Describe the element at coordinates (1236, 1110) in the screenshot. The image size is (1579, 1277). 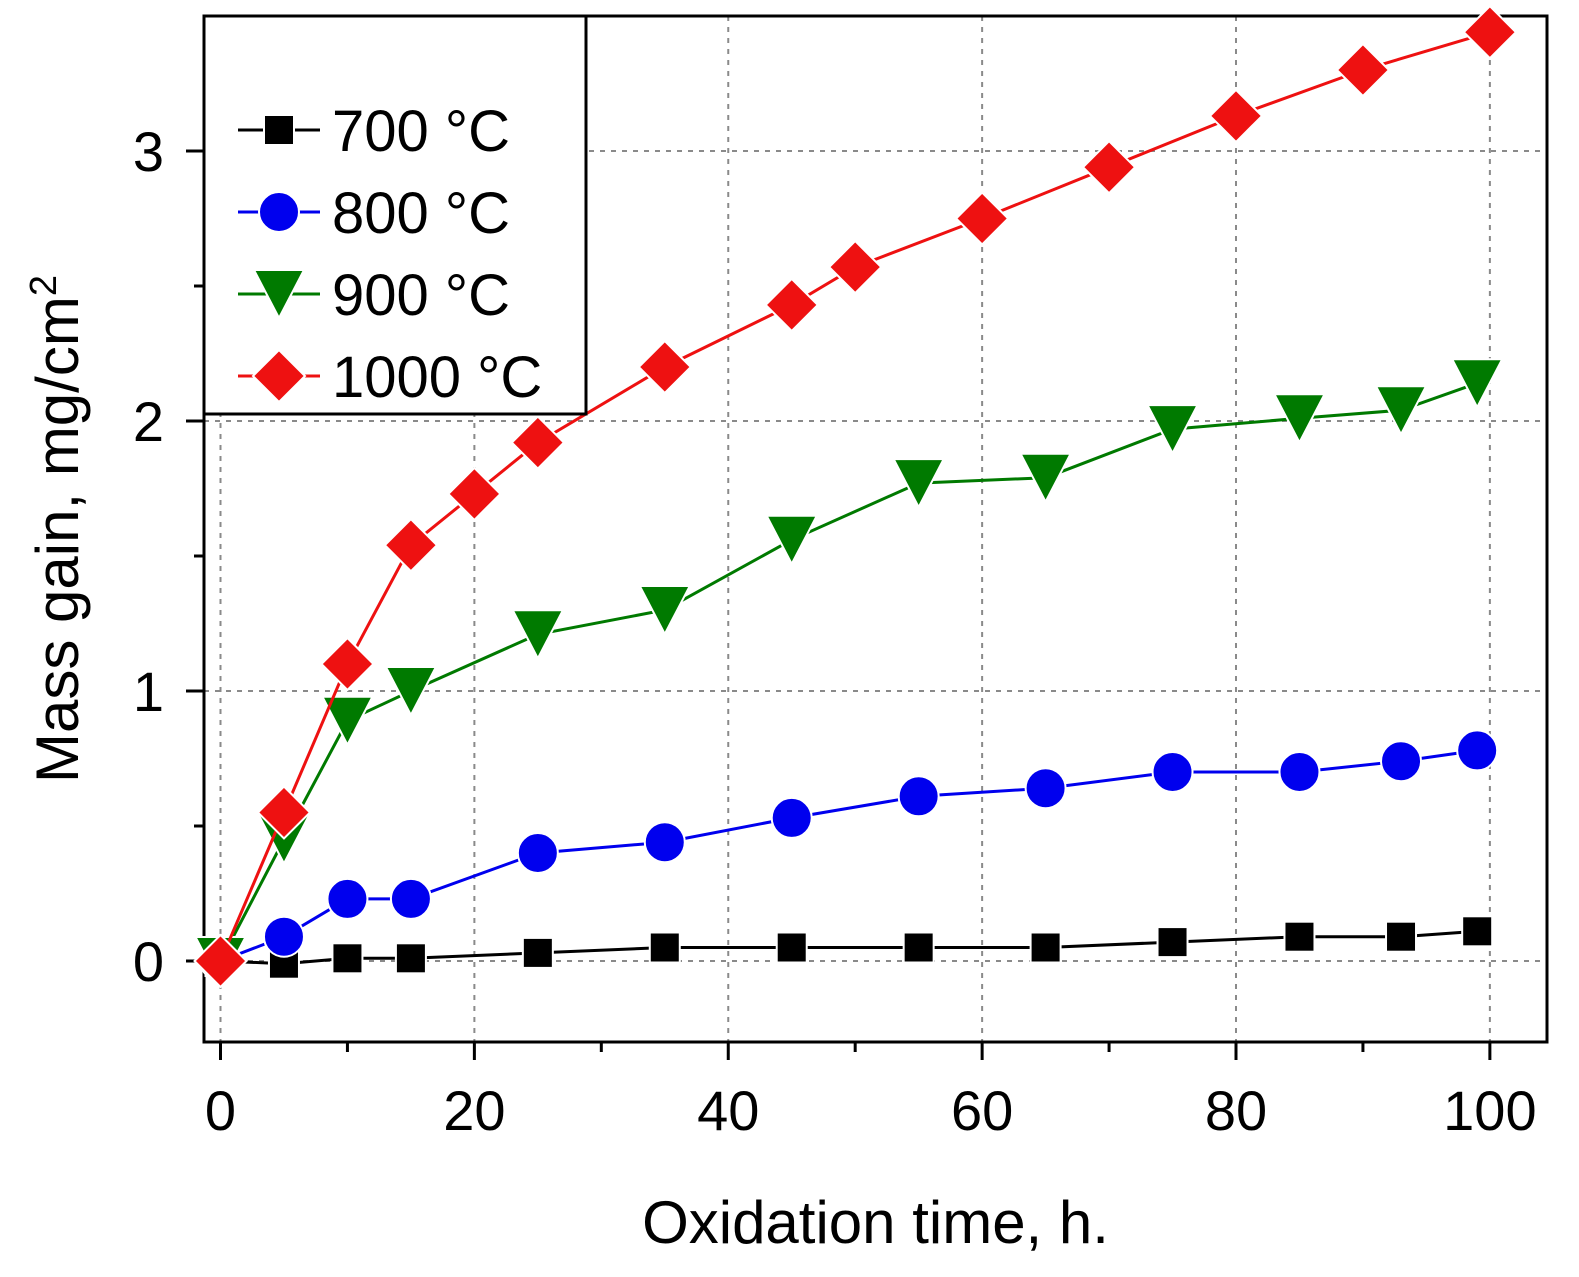
I see `x-tick-label: 80` at that location.